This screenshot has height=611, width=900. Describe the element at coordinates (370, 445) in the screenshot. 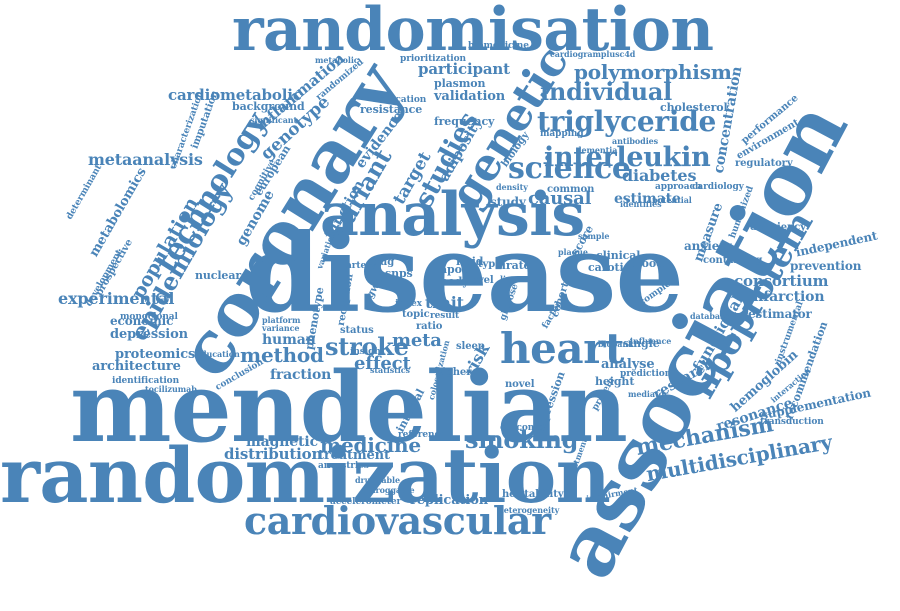

I see `word: medicine` at that location.